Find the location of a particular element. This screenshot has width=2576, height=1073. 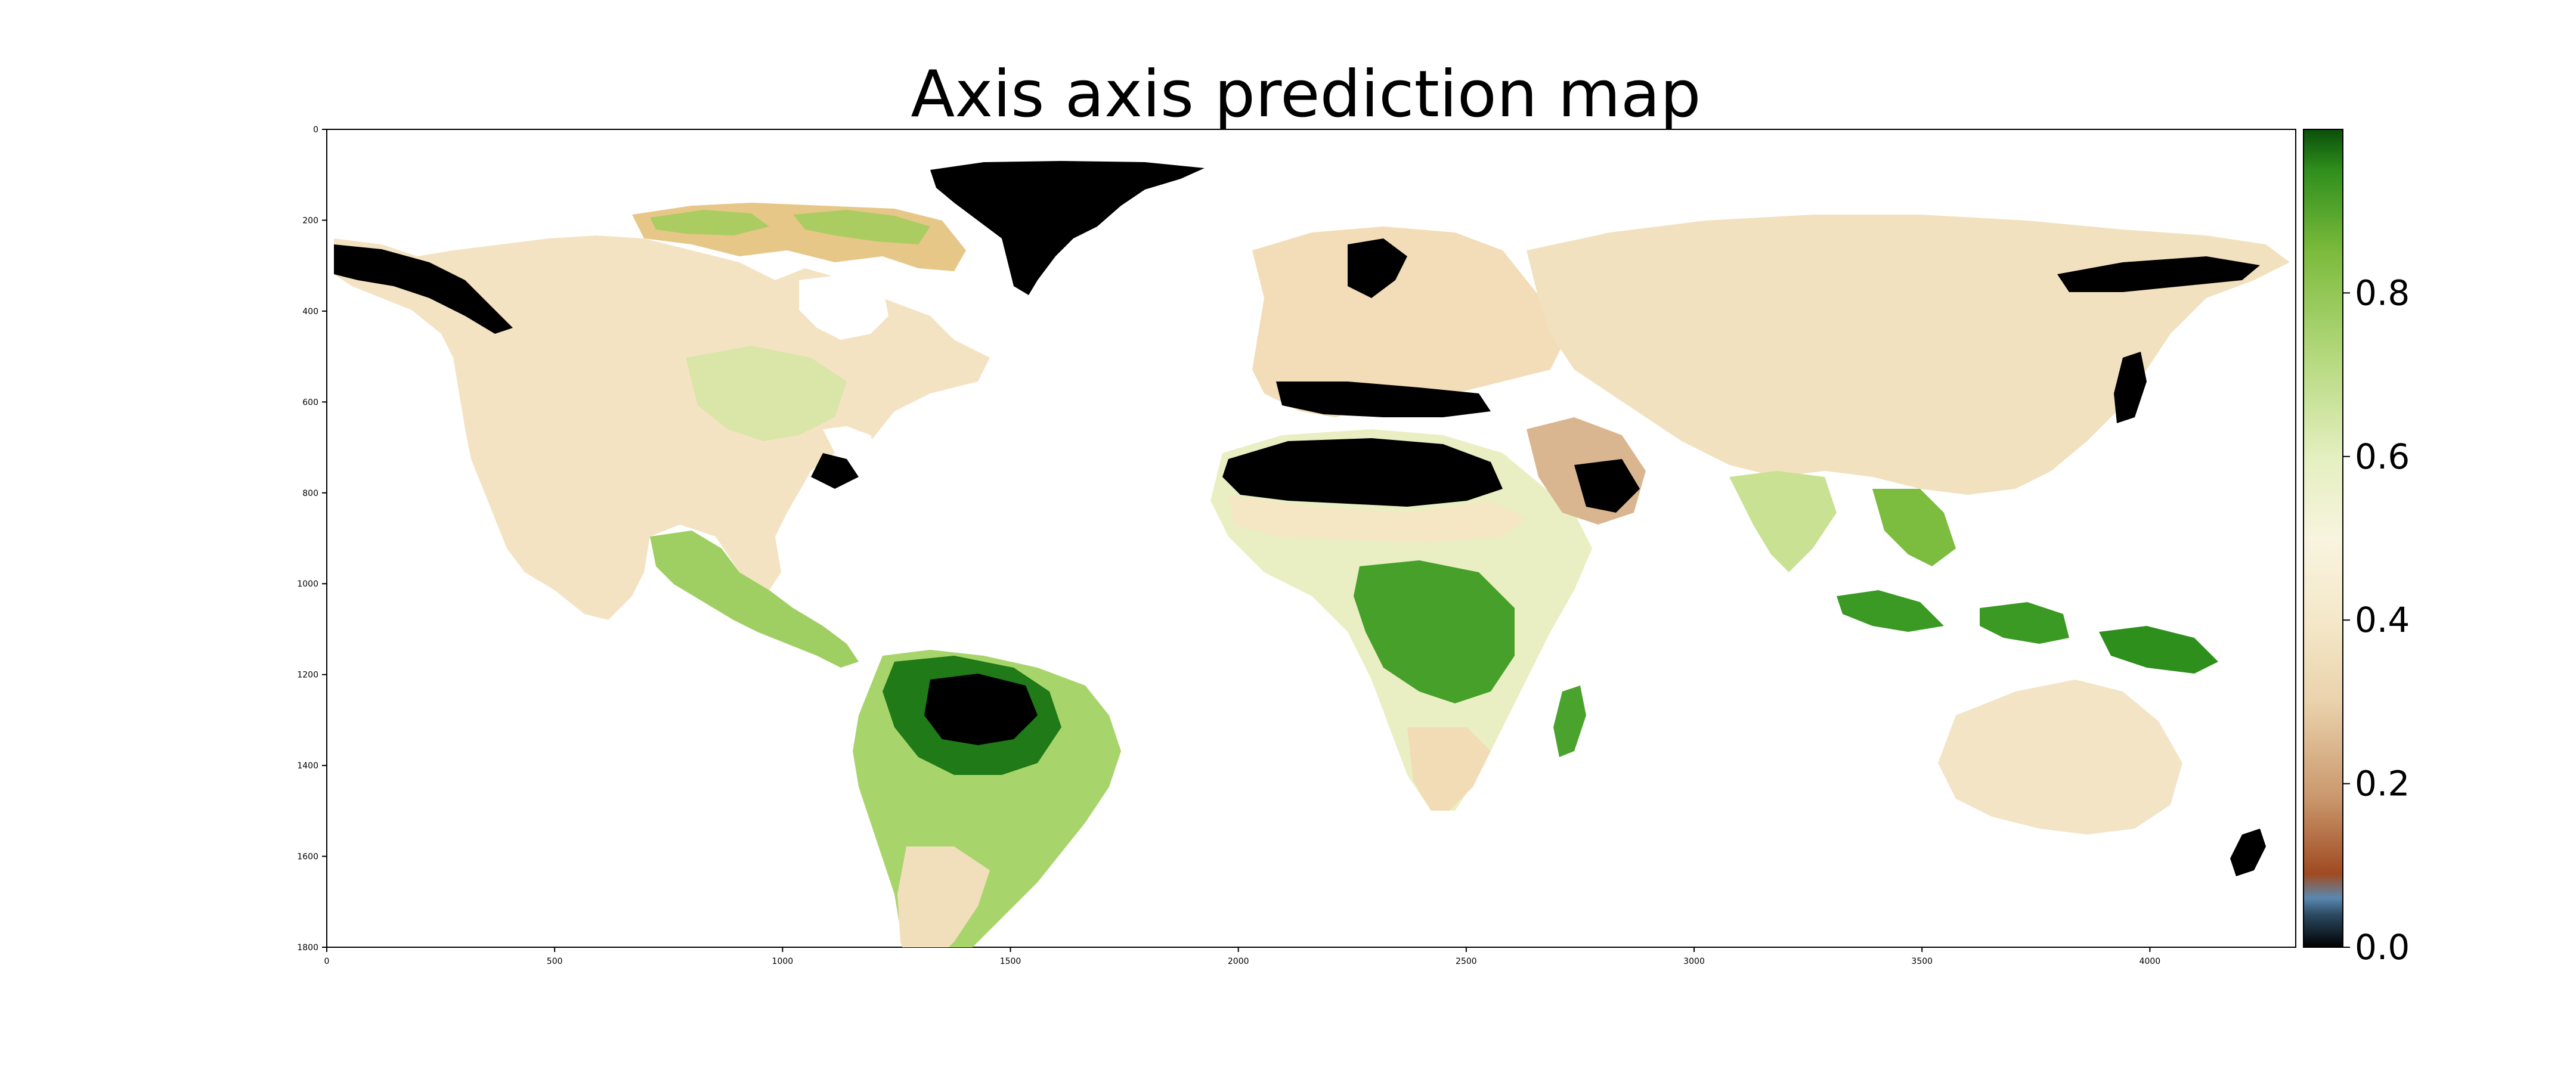

india-shape is located at coordinates (1783, 521).